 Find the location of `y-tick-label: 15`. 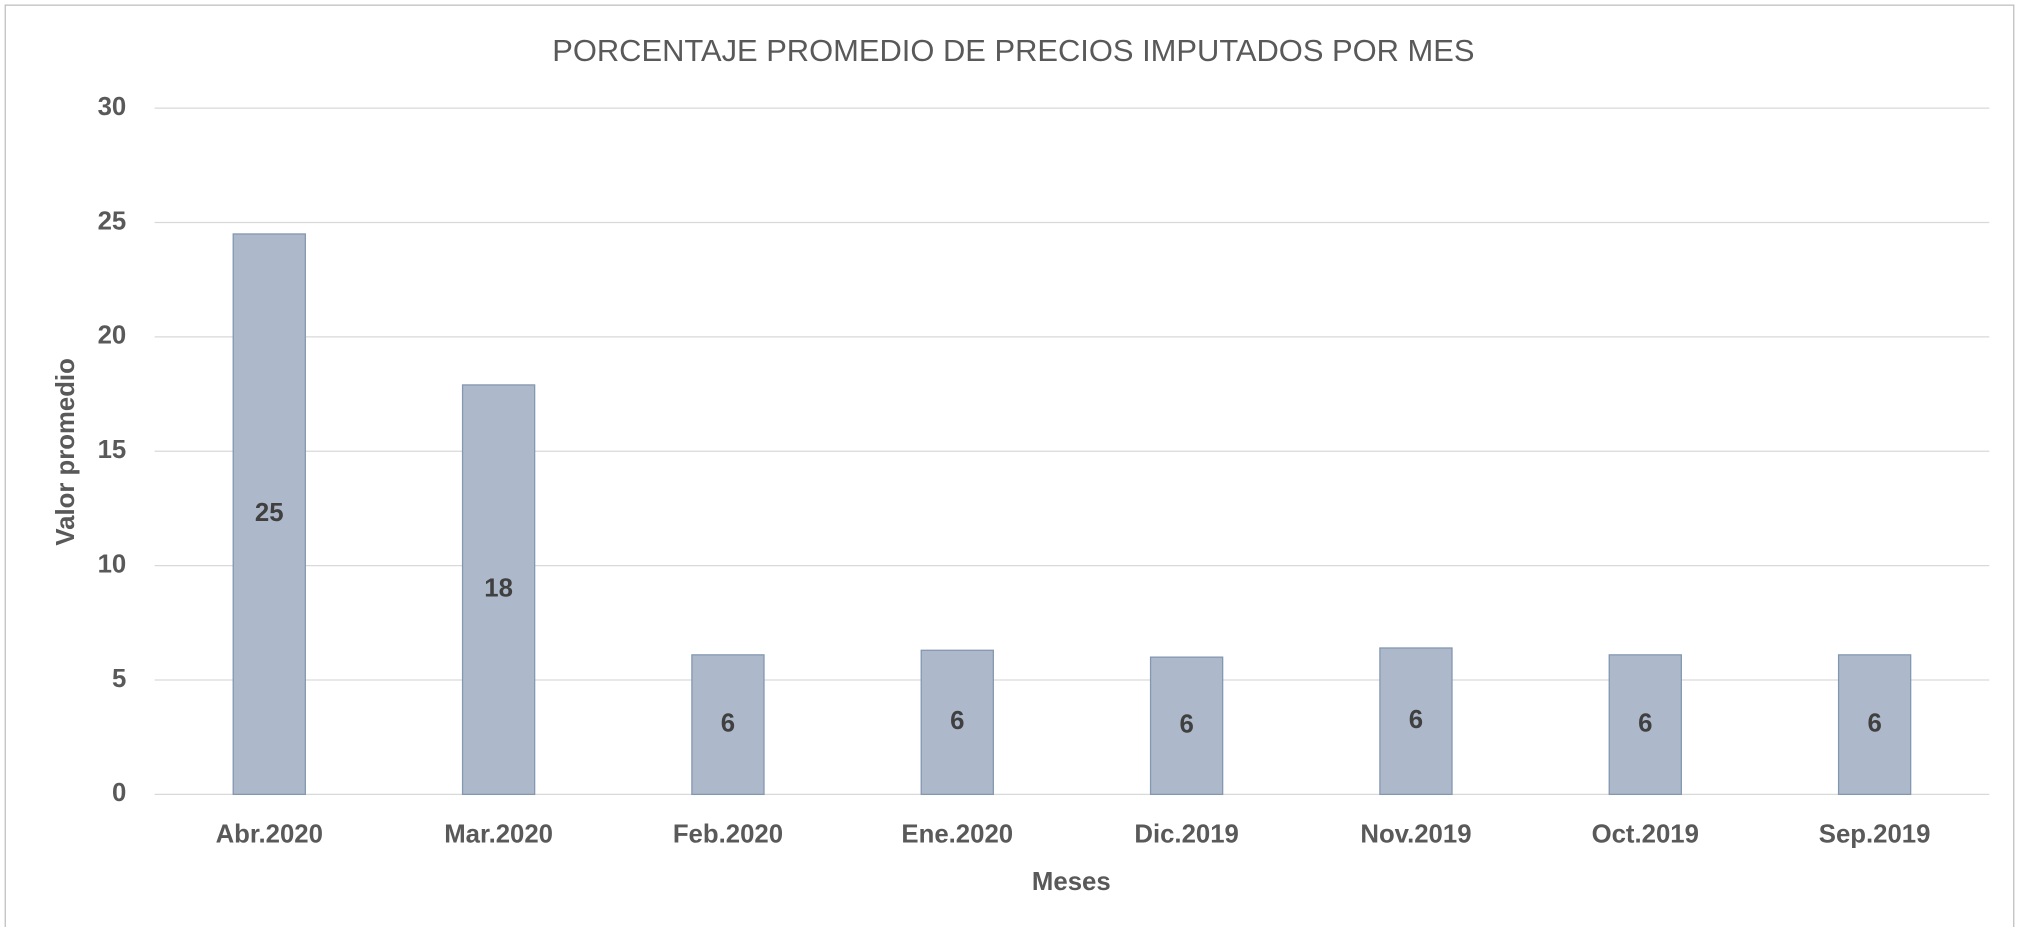

y-tick-label: 15 is located at coordinates (112, 450).